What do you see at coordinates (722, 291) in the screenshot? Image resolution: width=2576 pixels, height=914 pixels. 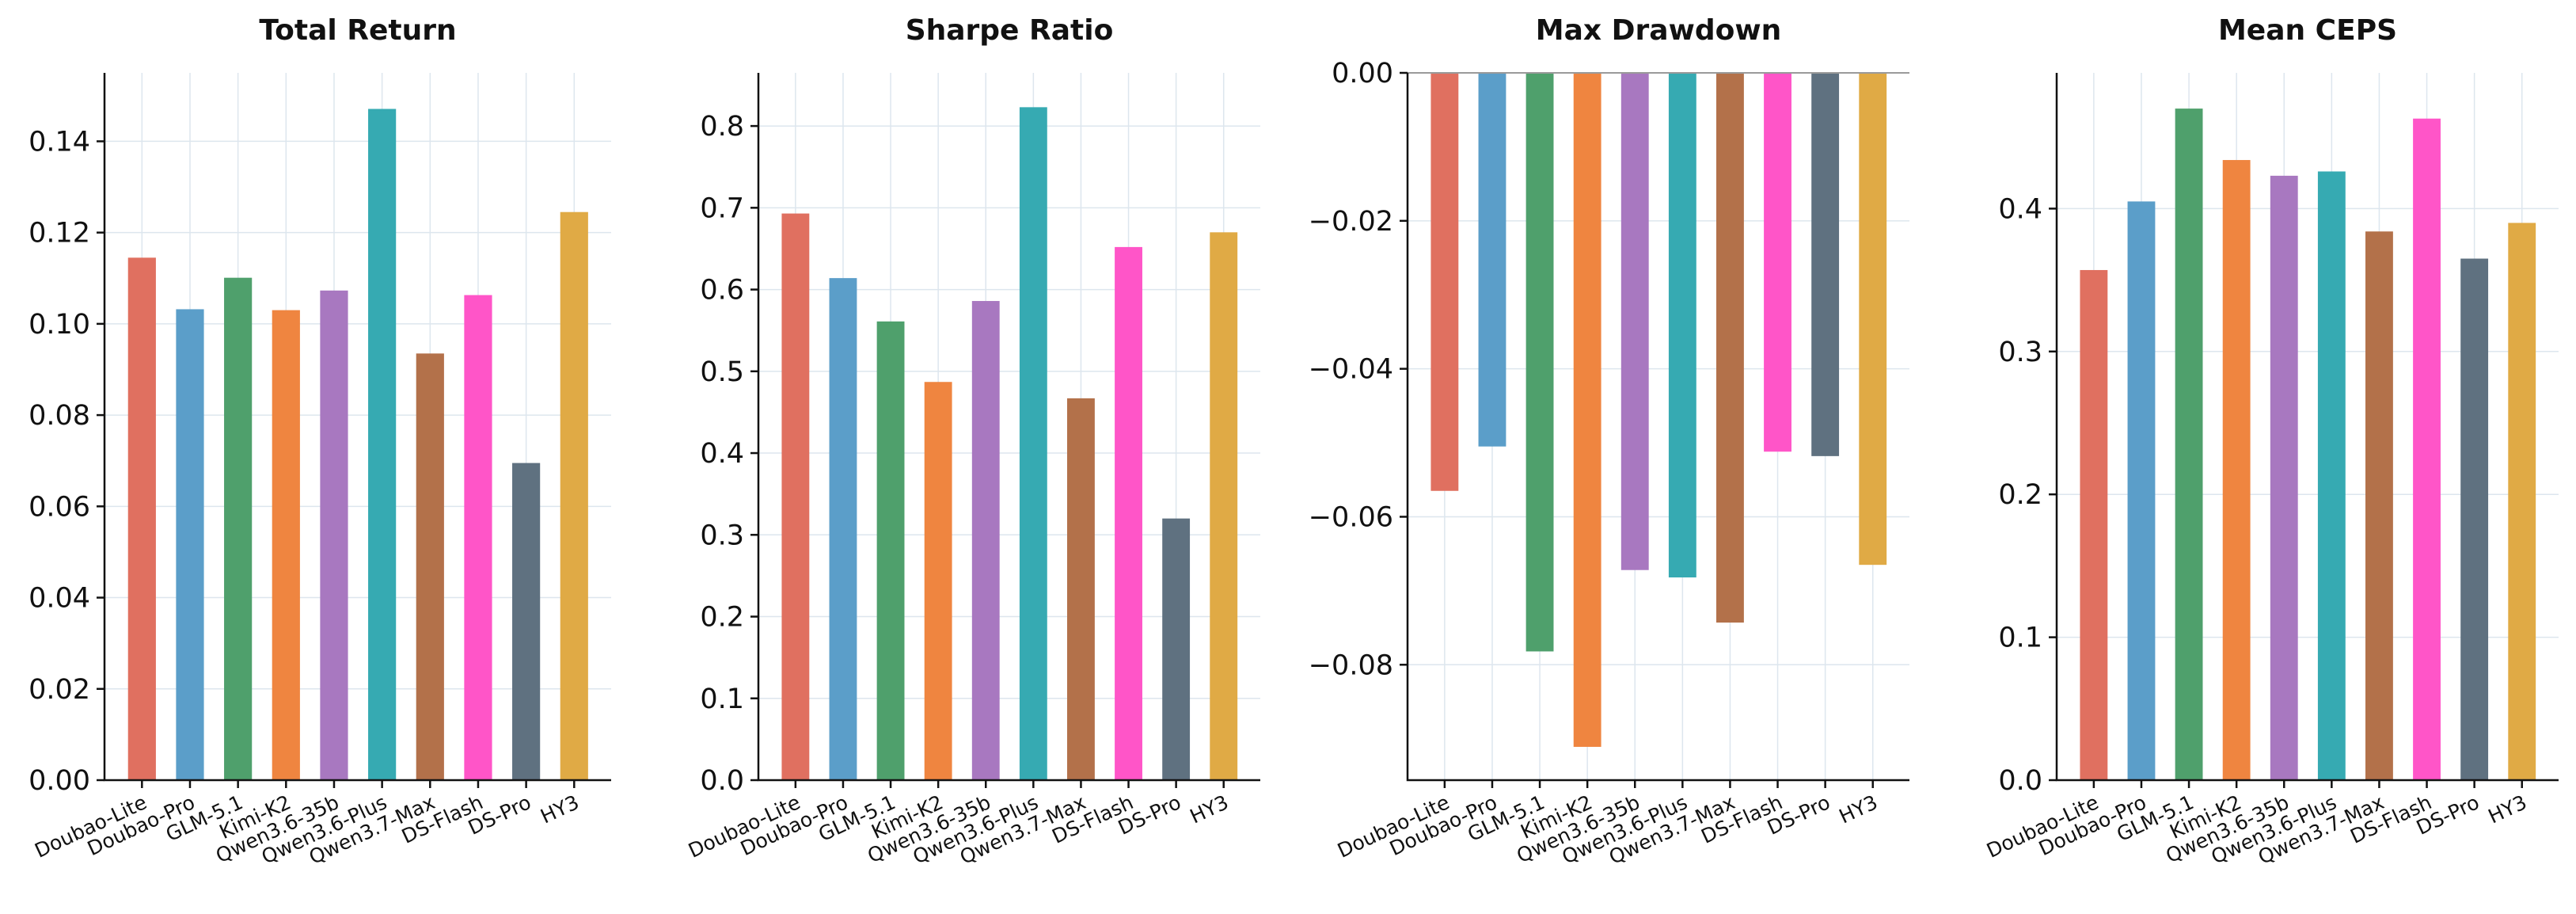 I see `y-tick-label: 0.6` at bounding box center [722, 291].